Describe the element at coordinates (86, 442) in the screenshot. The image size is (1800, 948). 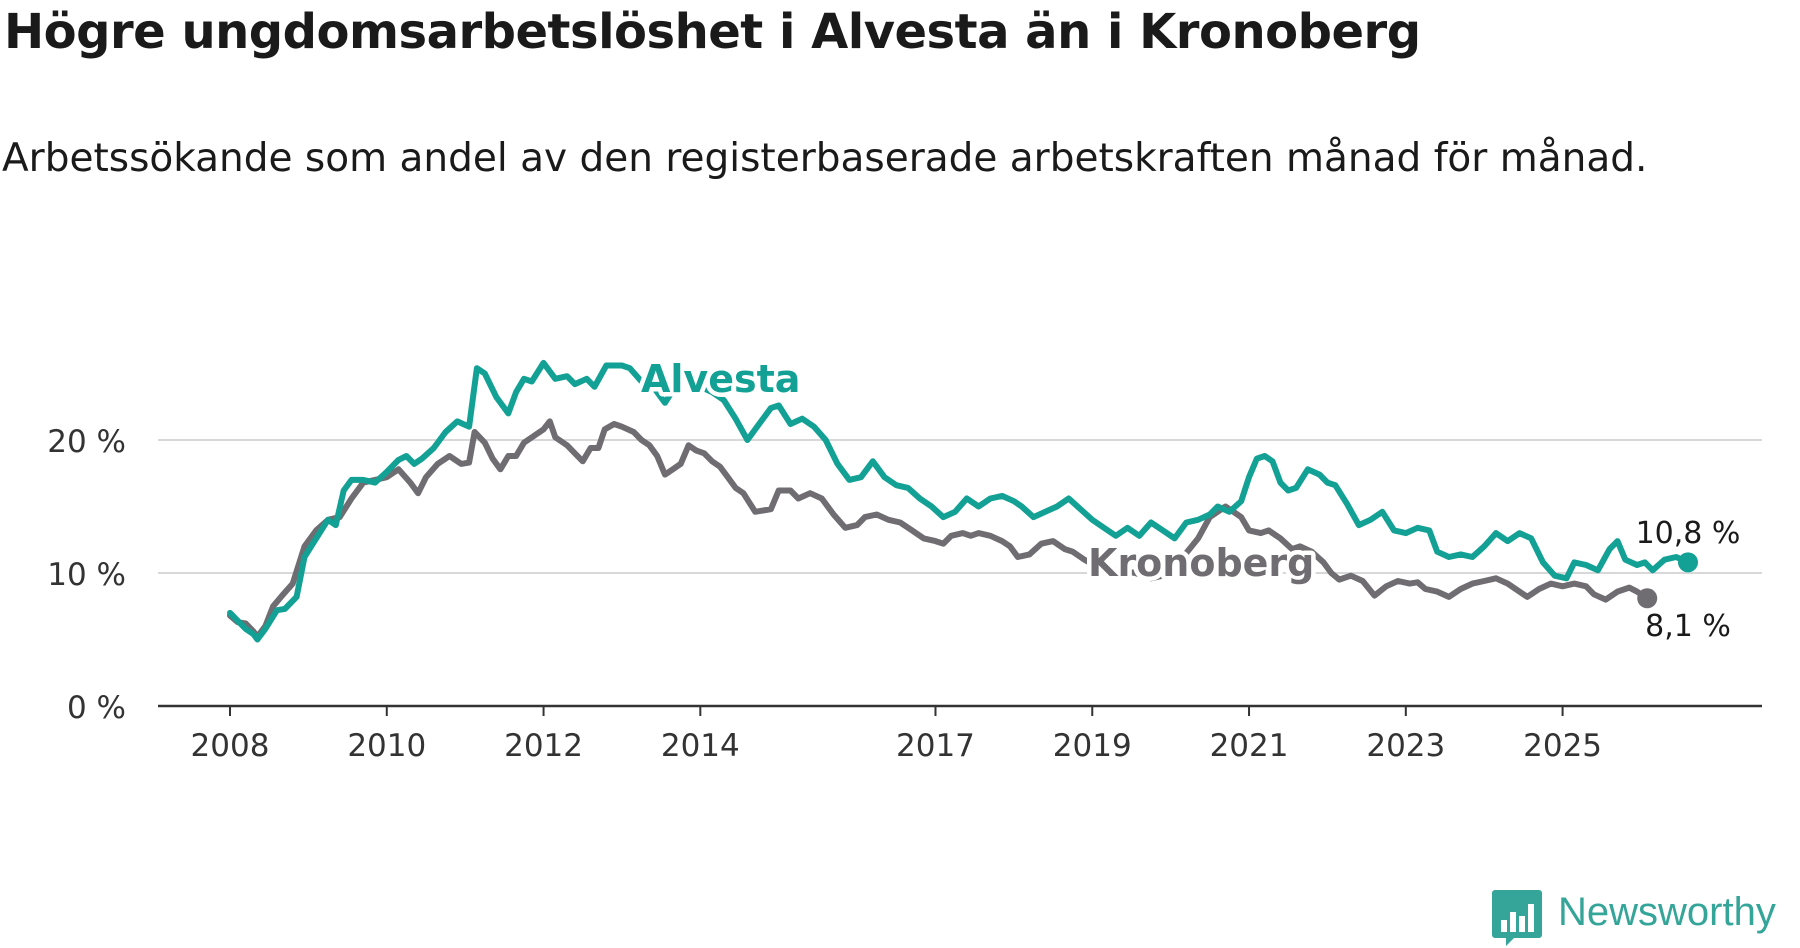
I see `y-tick-label: 20 %` at that location.